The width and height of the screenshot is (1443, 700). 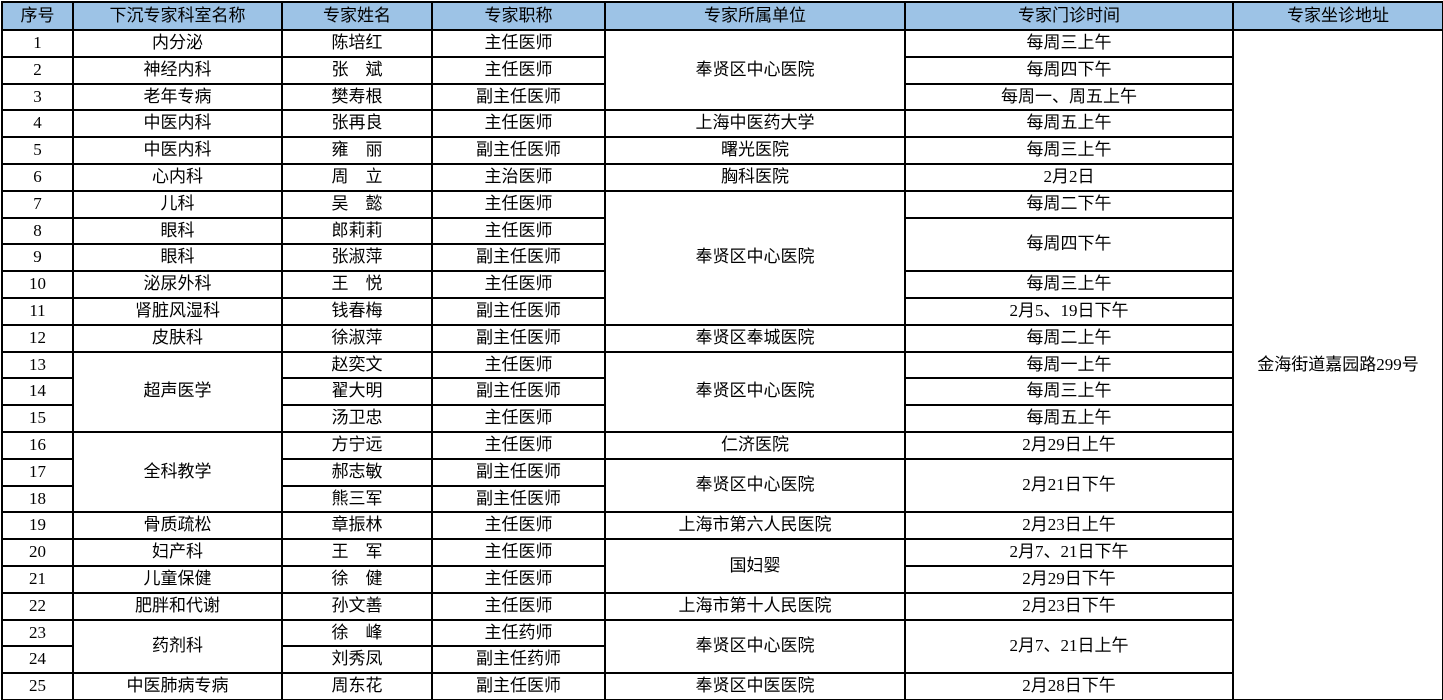 I want to click on table-row: 20 妇产科王 军主任医师 国妇婴 2月7、21日下午, so click(x=722, y=566).